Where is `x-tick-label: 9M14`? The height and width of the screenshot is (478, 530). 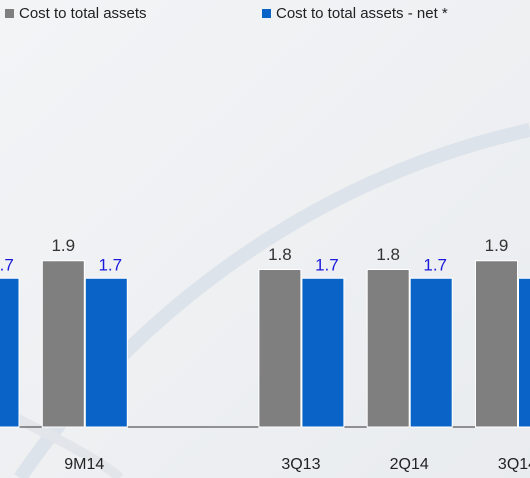
x-tick-label: 9M14 is located at coordinates (84, 464).